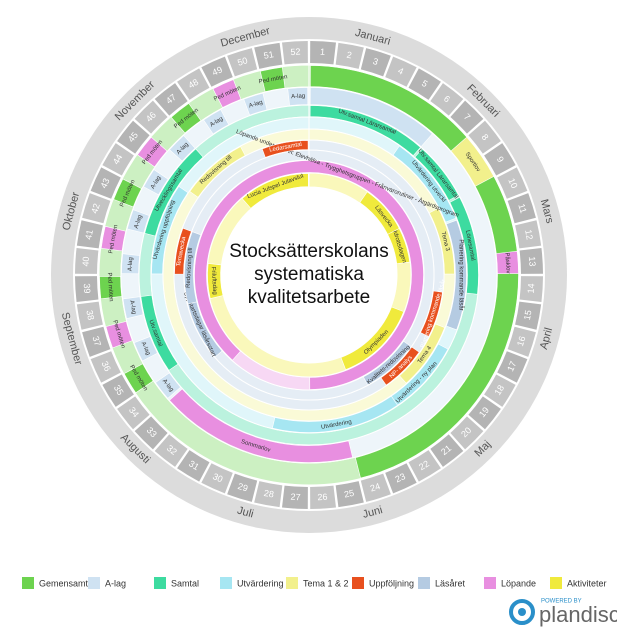 This screenshot has height=631, width=617. I want to click on activity-label: Utvärdering, so click(337, 424).